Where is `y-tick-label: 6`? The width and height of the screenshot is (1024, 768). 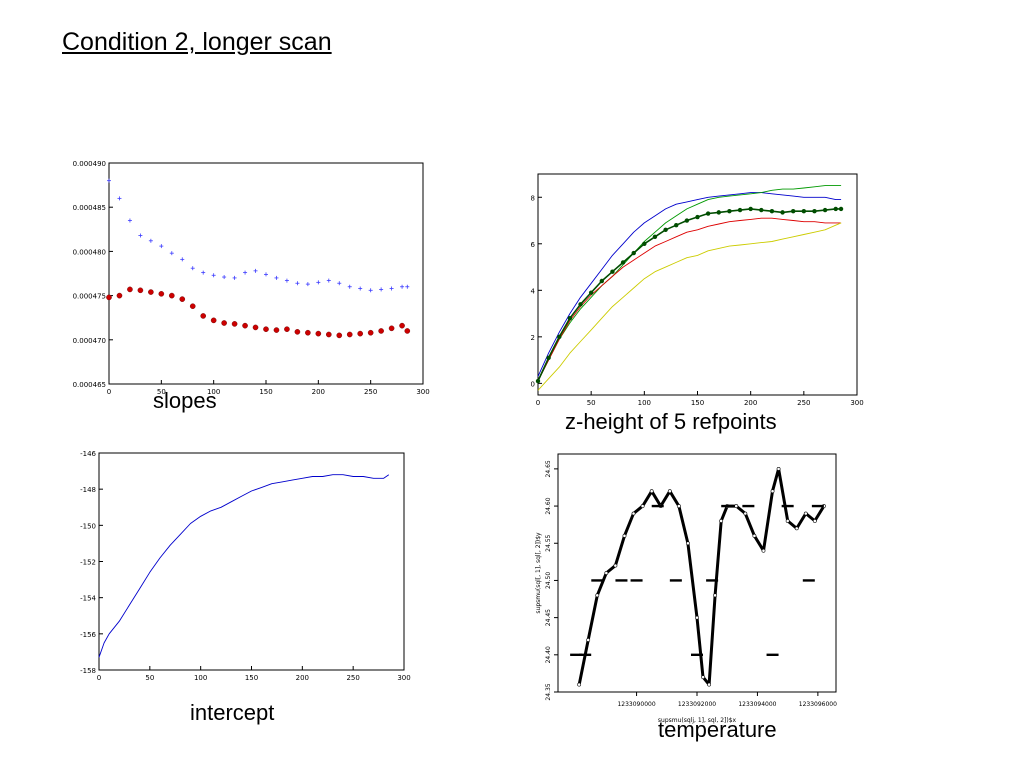
y-tick-label: 6 is located at coordinates (533, 245).